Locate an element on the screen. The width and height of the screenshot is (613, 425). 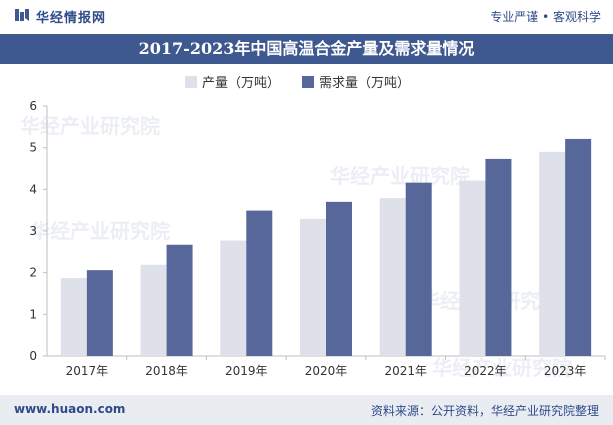
x-tick-label: 2021年 is located at coordinates (405, 371).